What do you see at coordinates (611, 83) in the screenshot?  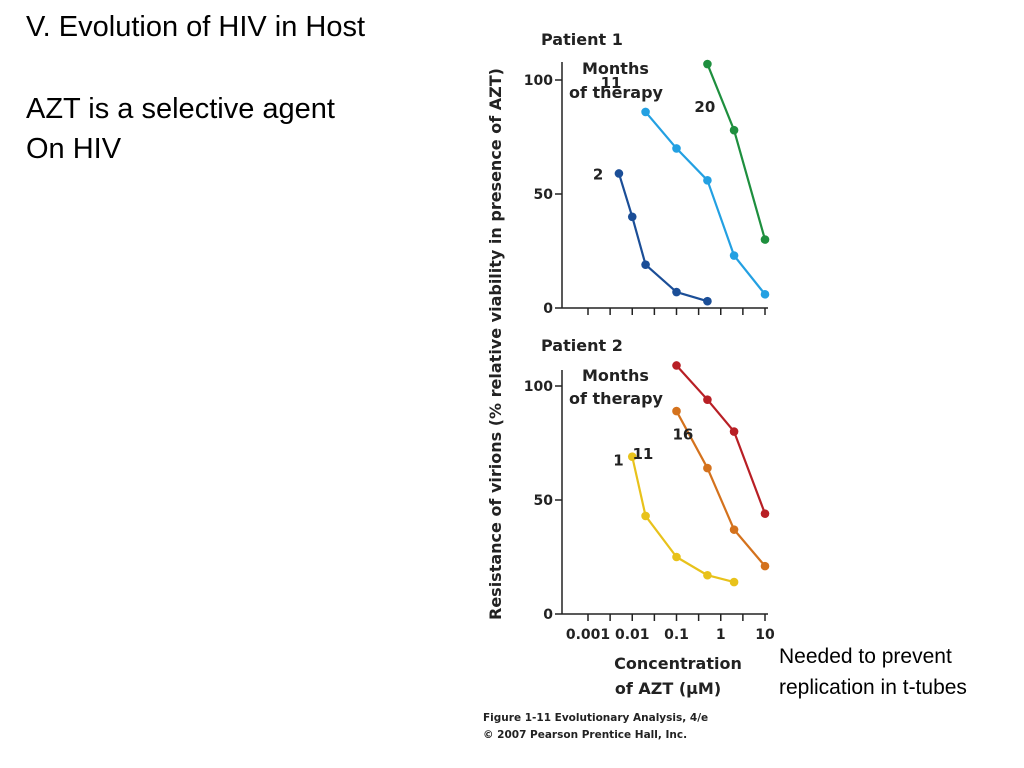 I see `panel-1-series-11-label: 11` at bounding box center [611, 83].